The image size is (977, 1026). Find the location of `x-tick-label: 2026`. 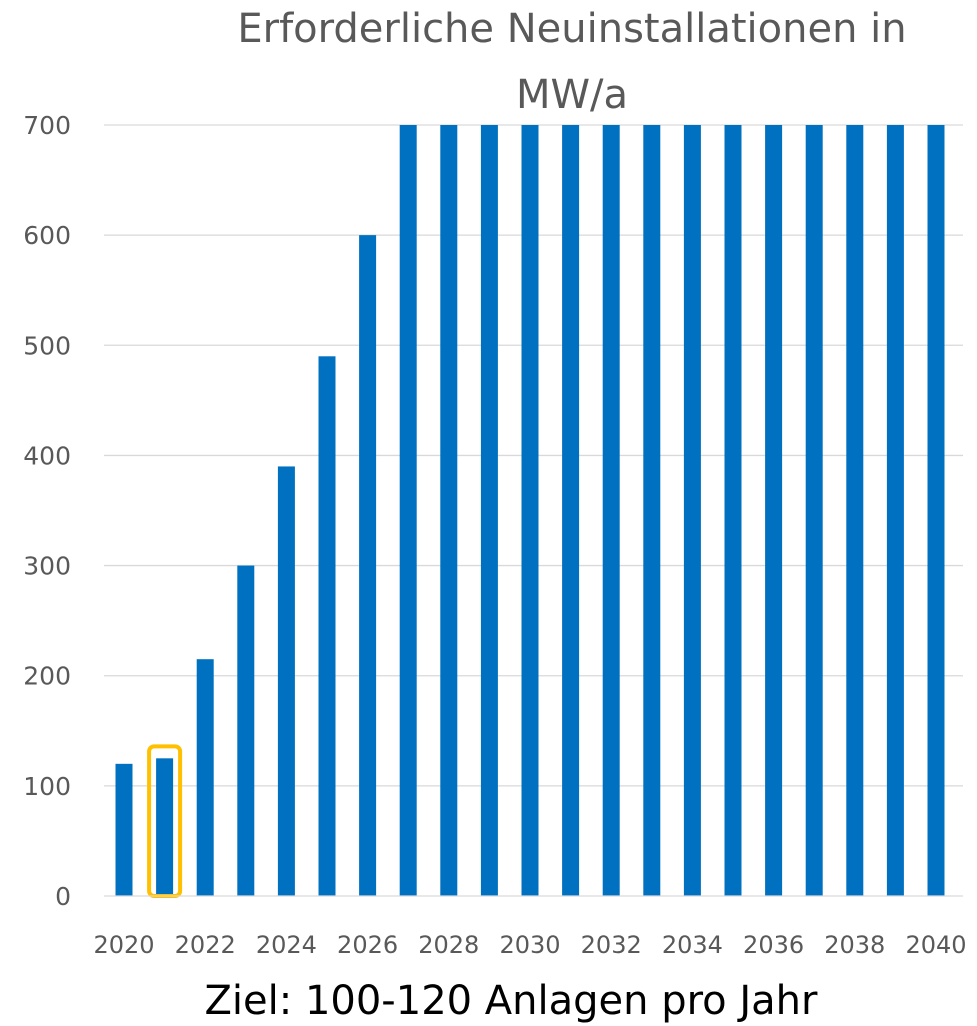

x-tick-label: 2026 is located at coordinates (367, 945).